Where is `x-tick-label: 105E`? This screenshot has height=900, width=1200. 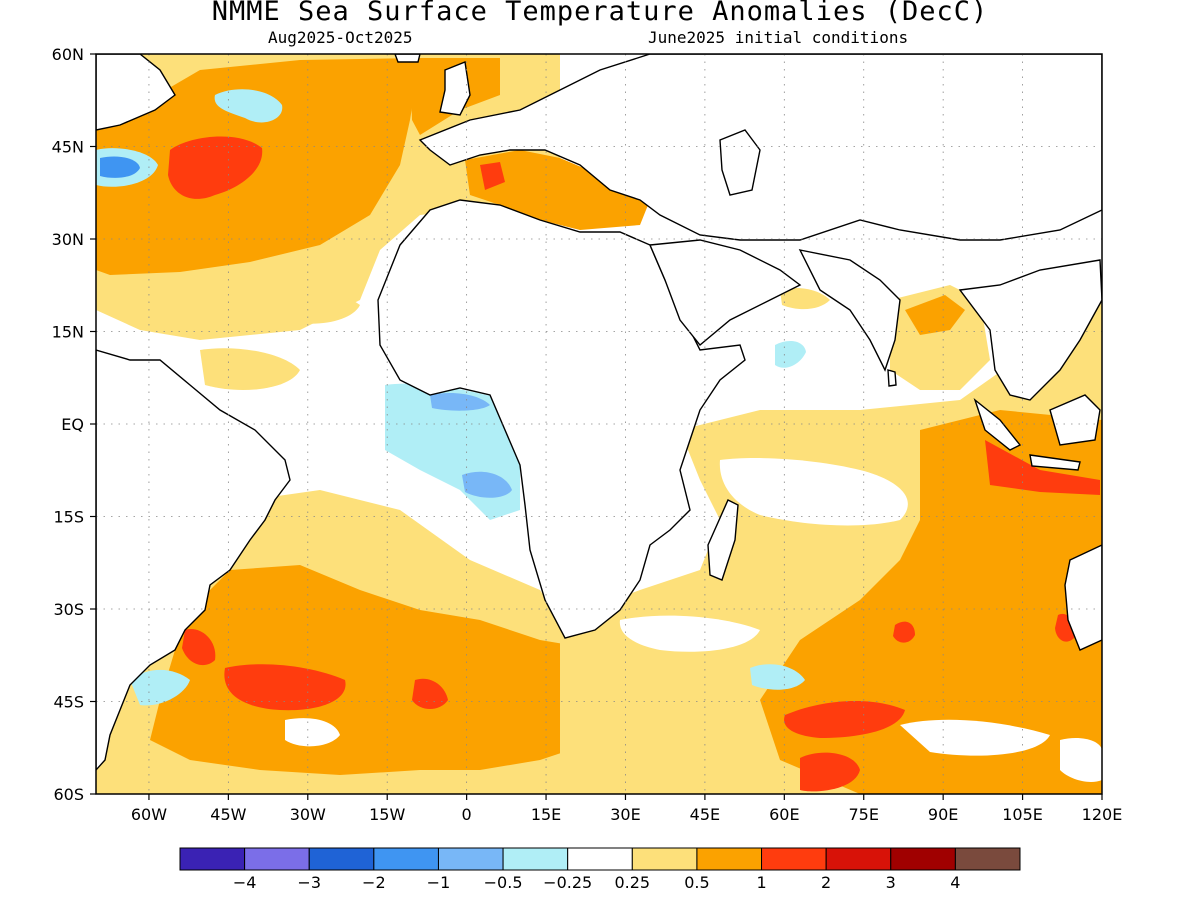
x-tick-label: 105E is located at coordinates (1022, 814).